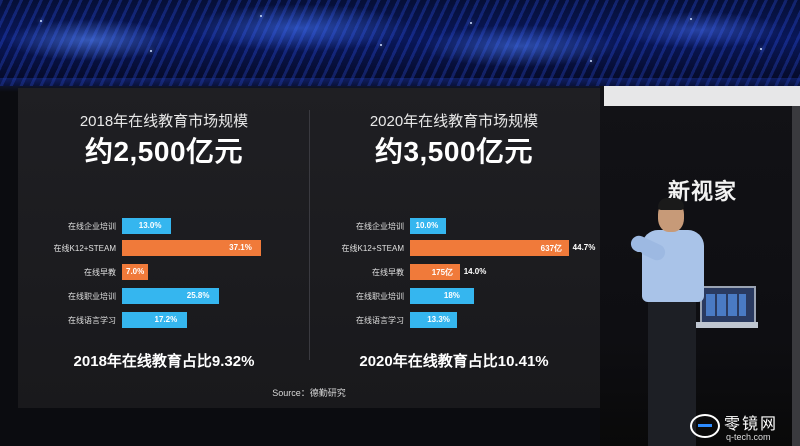 This screenshot has height=446, width=800. Describe the element at coordinates (475, 271) in the screenshot. I see `bar-outside-label: 14.0%` at that location.